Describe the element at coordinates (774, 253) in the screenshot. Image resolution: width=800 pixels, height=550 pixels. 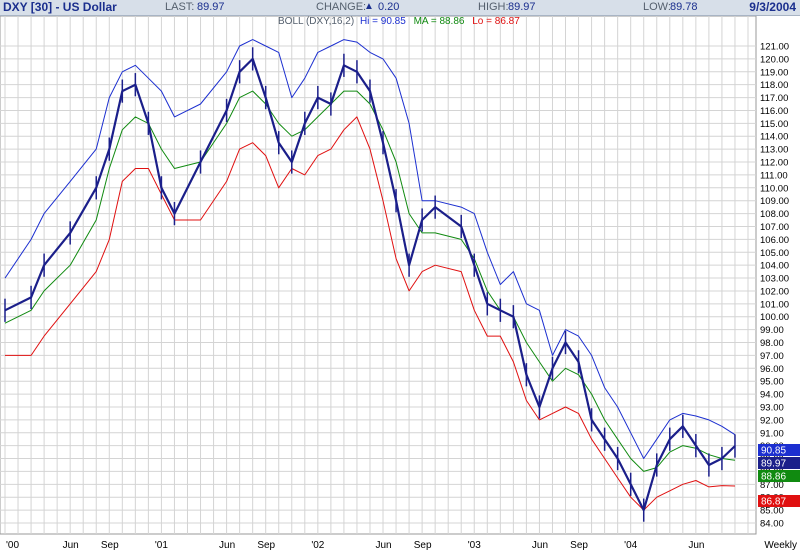
I see `y-tick-label: 105.00` at that location.